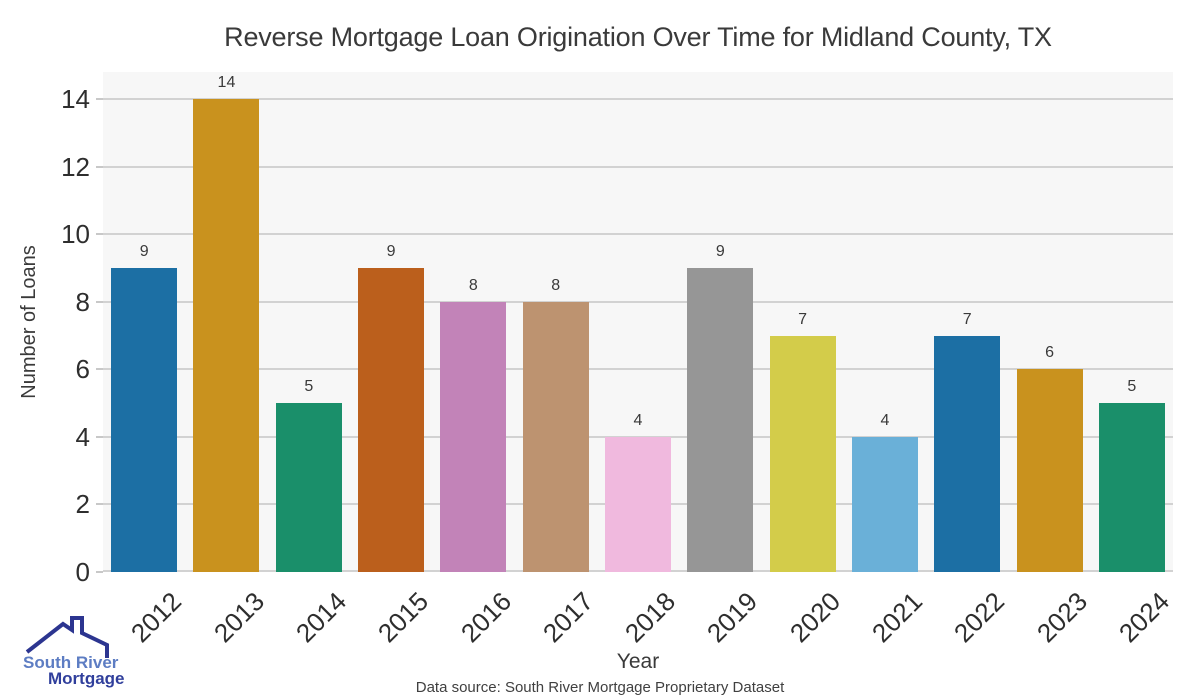  What do you see at coordinates (82, 436) in the screenshot?
I see `y-tick-label-4: 4` at bounding box center [82, 436].